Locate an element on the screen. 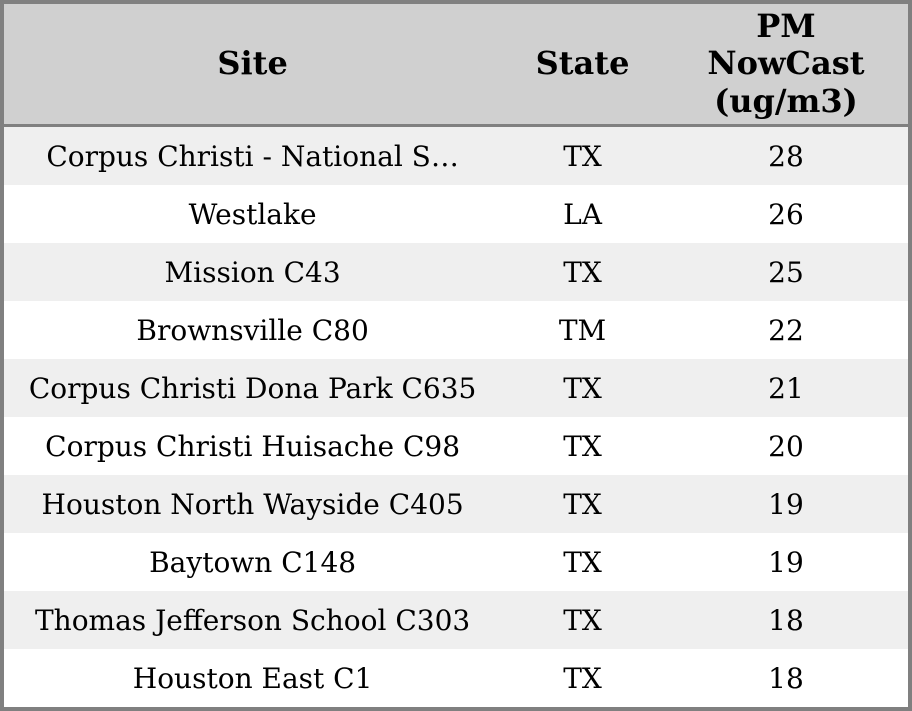  table-row: Corpus Christi Dona Park C635 TX 21 is located at coordinates (456, 388).